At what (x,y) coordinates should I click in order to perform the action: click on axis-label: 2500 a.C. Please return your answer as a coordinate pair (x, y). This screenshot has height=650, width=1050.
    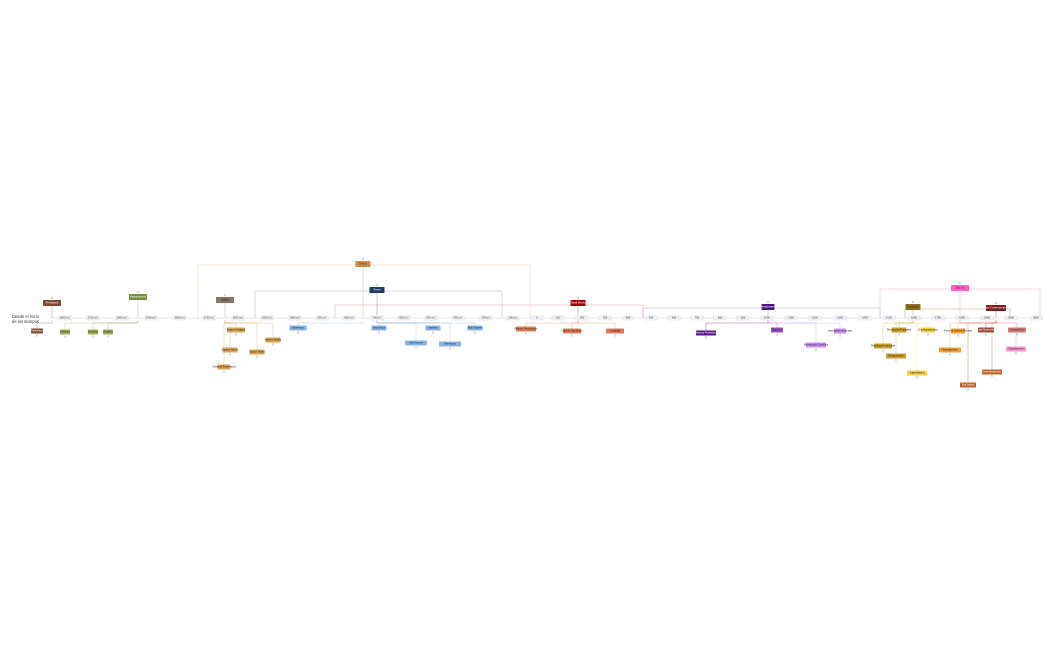
    Looking at the image, I should click on (122, 318).